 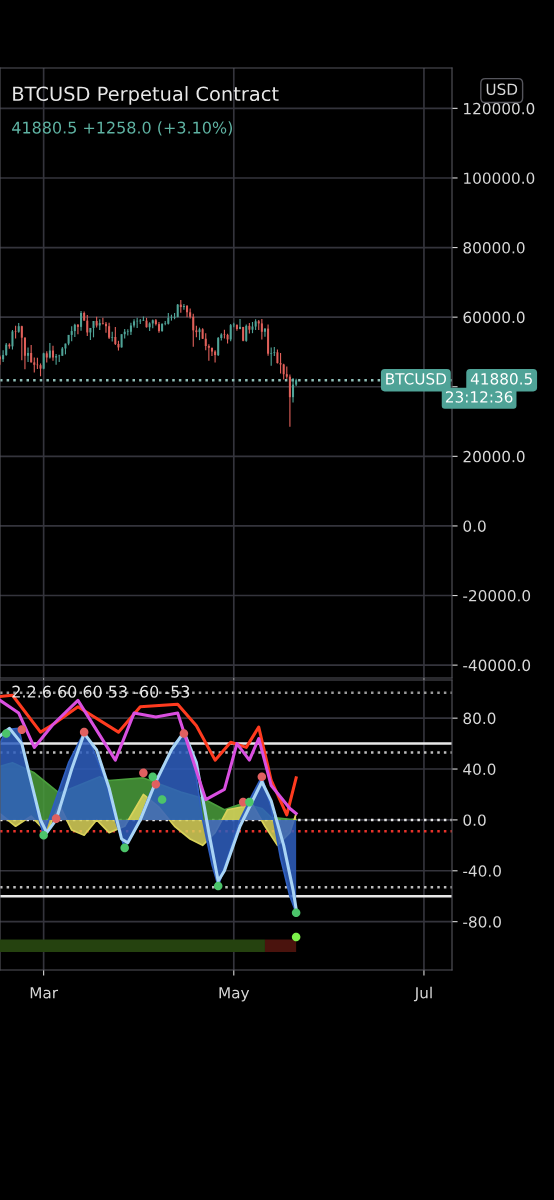 I want to click on chart-title: 2.2.6 60 60 53 -60 -53, so click(x=101, y=691).